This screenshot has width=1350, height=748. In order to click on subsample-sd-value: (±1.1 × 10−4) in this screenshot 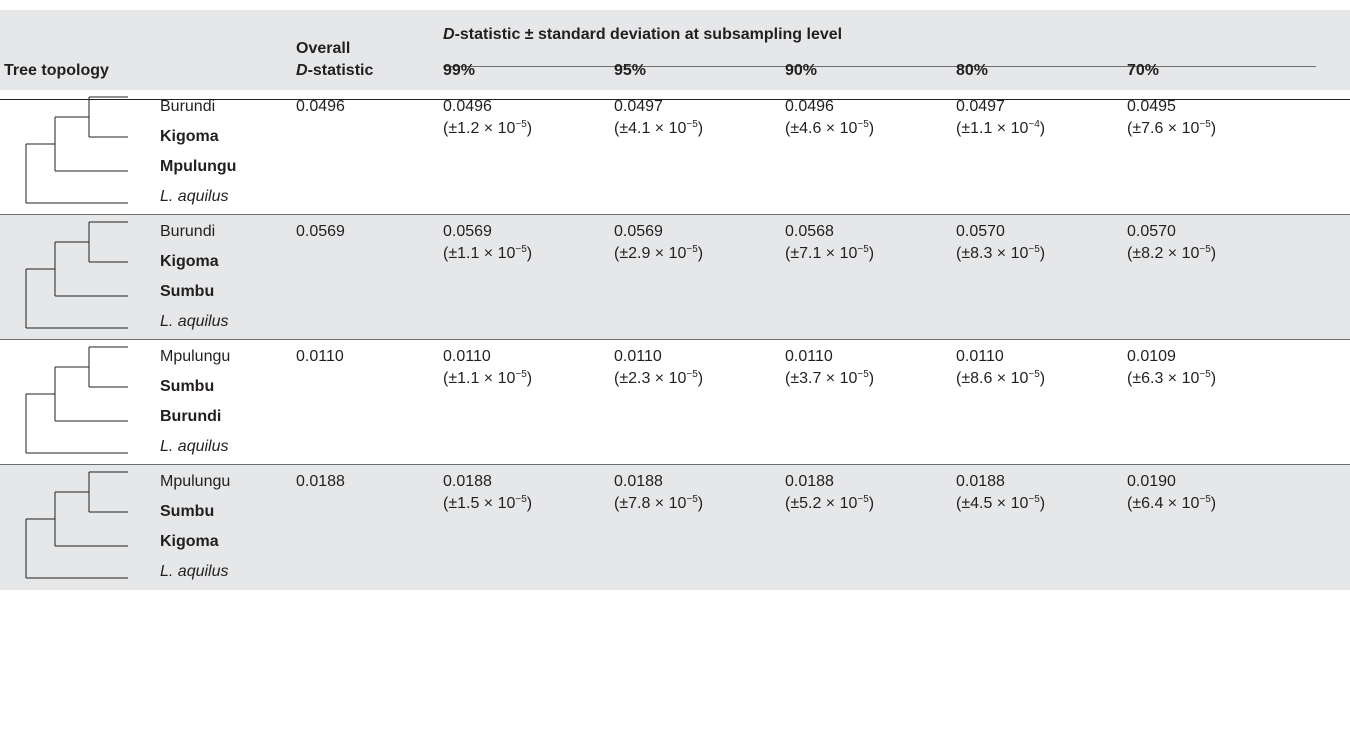, I will do `click(1000, 129)`.